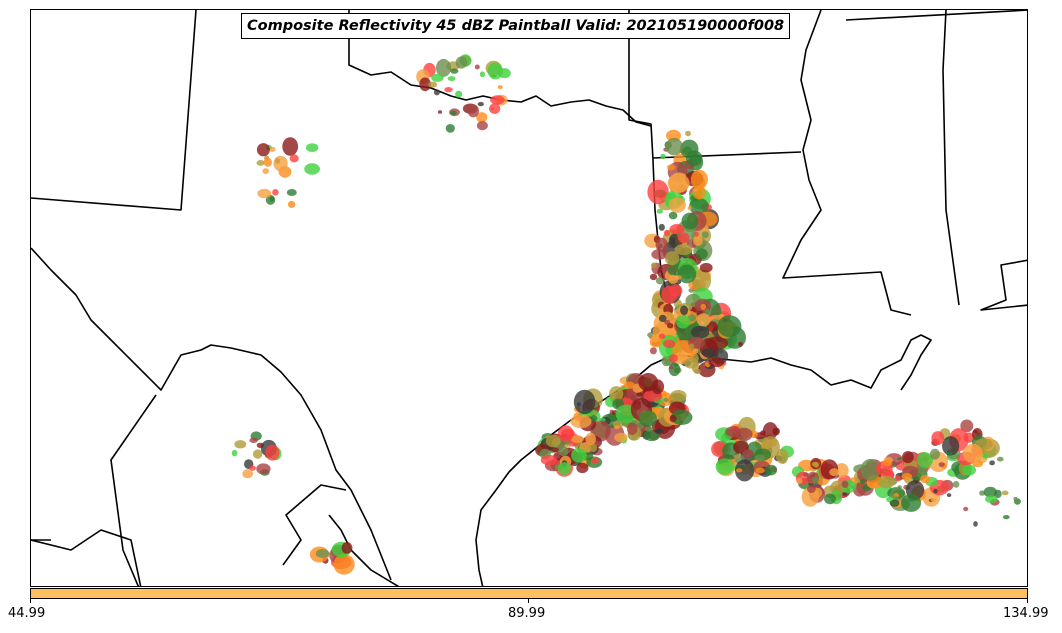 Image resolution: width=1062 pixels, height=633 pixels. What do you see at coordinates (27, 613) in the screenshot?
I see `colorbar-tick-label: 44.99` at bounding box center [27, 613].